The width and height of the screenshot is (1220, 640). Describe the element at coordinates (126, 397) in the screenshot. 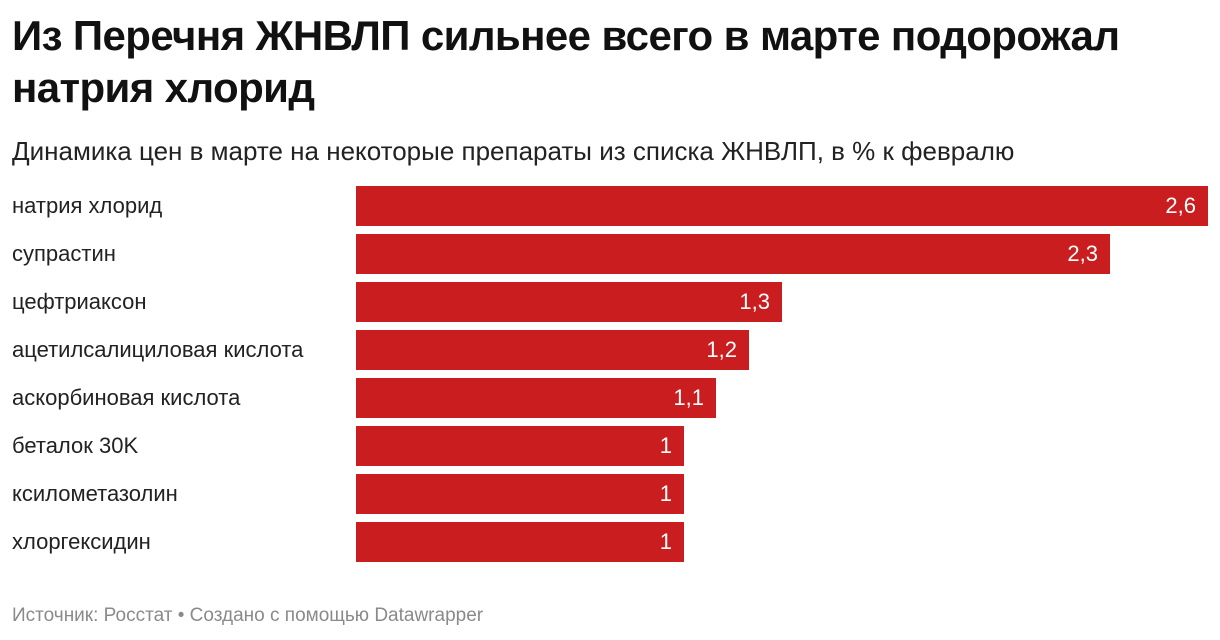

I see `category-label: аскорбиновая кислота` at that location.